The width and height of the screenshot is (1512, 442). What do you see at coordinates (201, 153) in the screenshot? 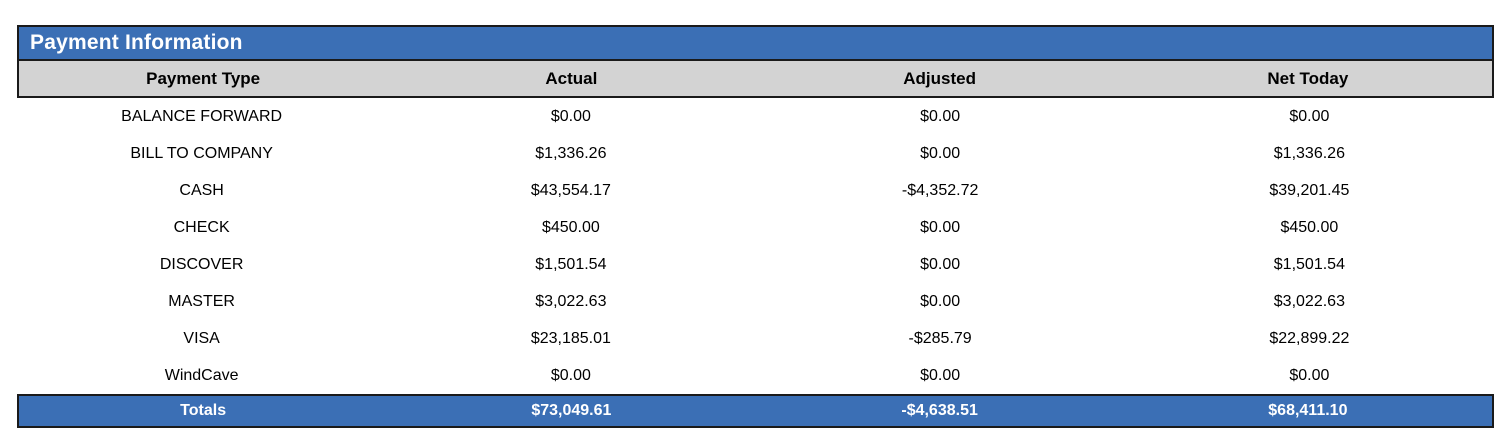
I see `payment-type-cell: BILL TO COMPANY` at bounding box center [201, 153].